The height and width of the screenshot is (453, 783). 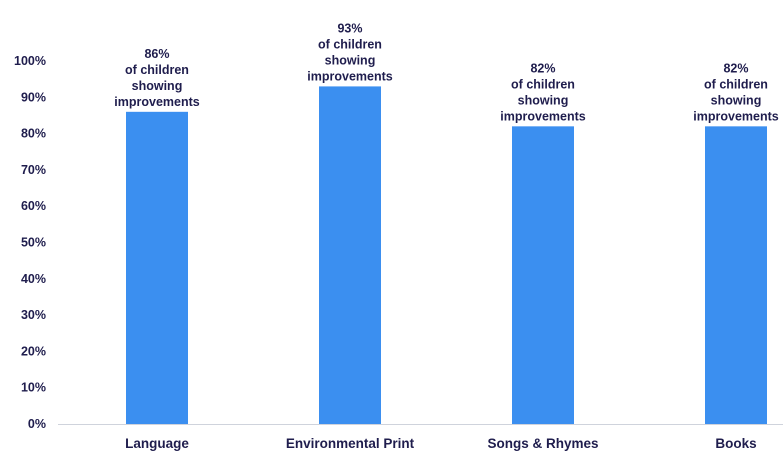 What do you see at coordinates (735, 443) in the screenshot?
I see `x-tick-label: Books` at bounding box center [735, 443].